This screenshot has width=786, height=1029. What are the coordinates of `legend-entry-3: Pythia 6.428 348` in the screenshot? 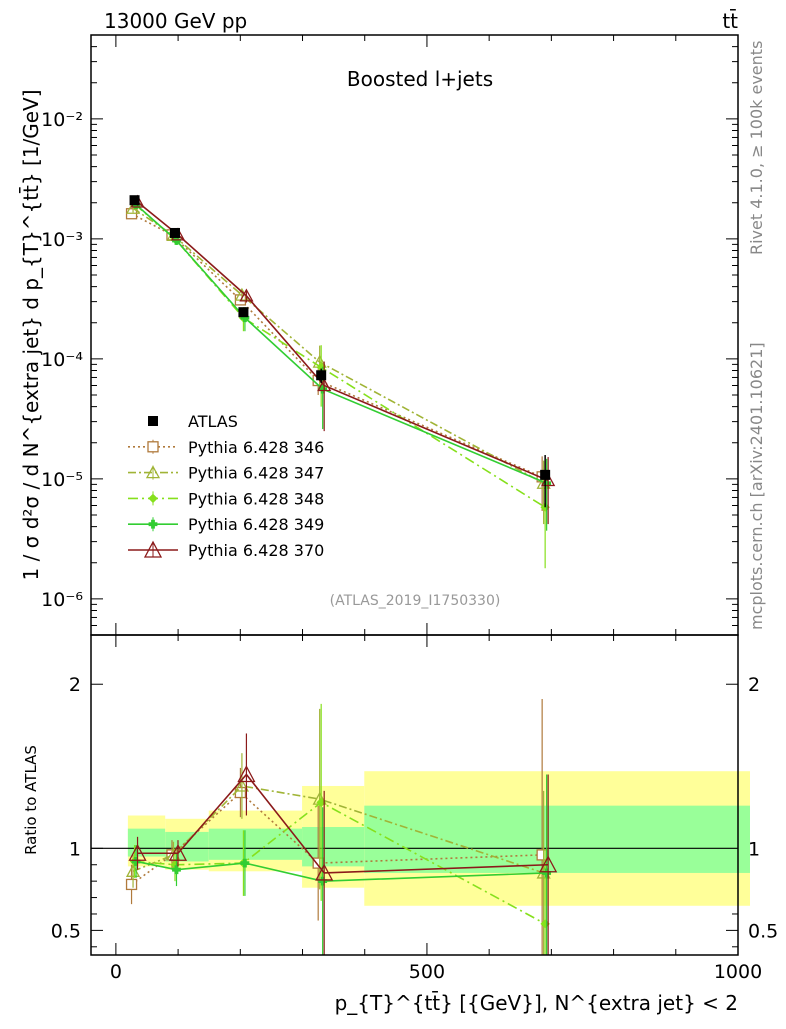 It's located at (226, 498).